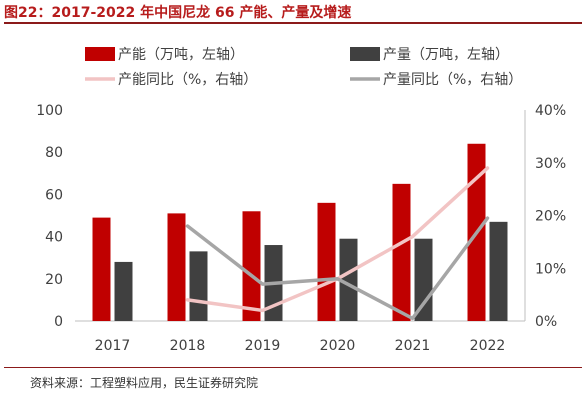 Image resolution: width=586 pixels, height=405 pixels. I want to click on legend-output-swatch, so click(365, 54).